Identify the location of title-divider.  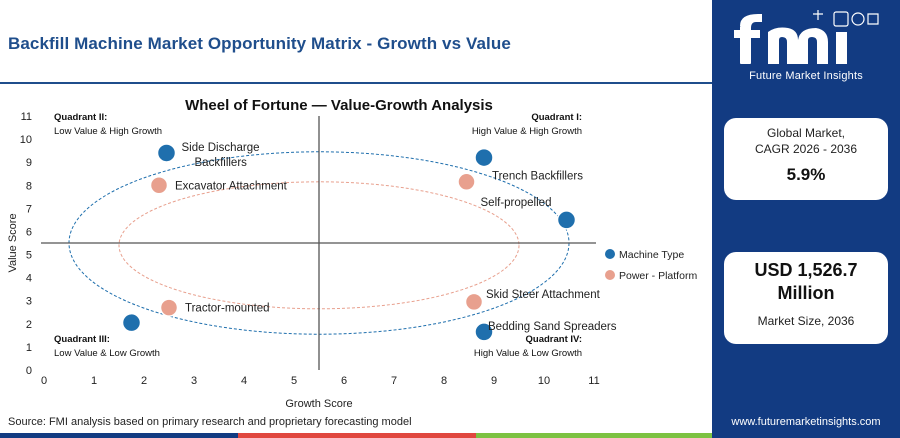
(356, 83).